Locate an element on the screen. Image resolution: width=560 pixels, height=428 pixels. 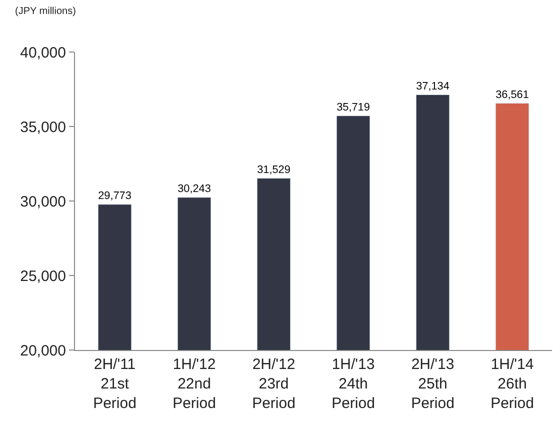
data-label: 29,773 is located at coordinates (115, 196).